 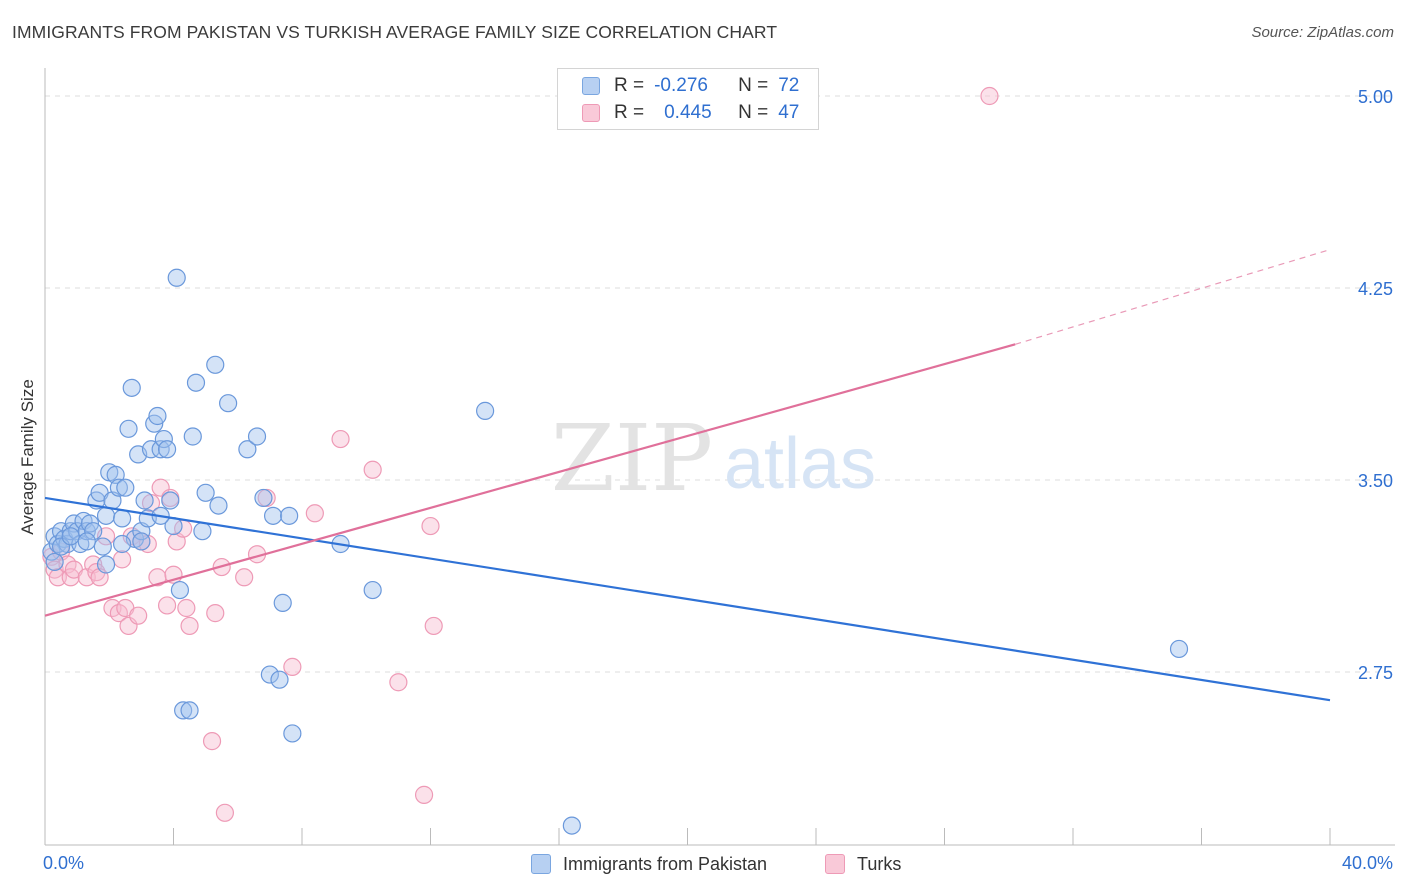 I want to click on pakistan-swatch, so click(x=591, y=86).